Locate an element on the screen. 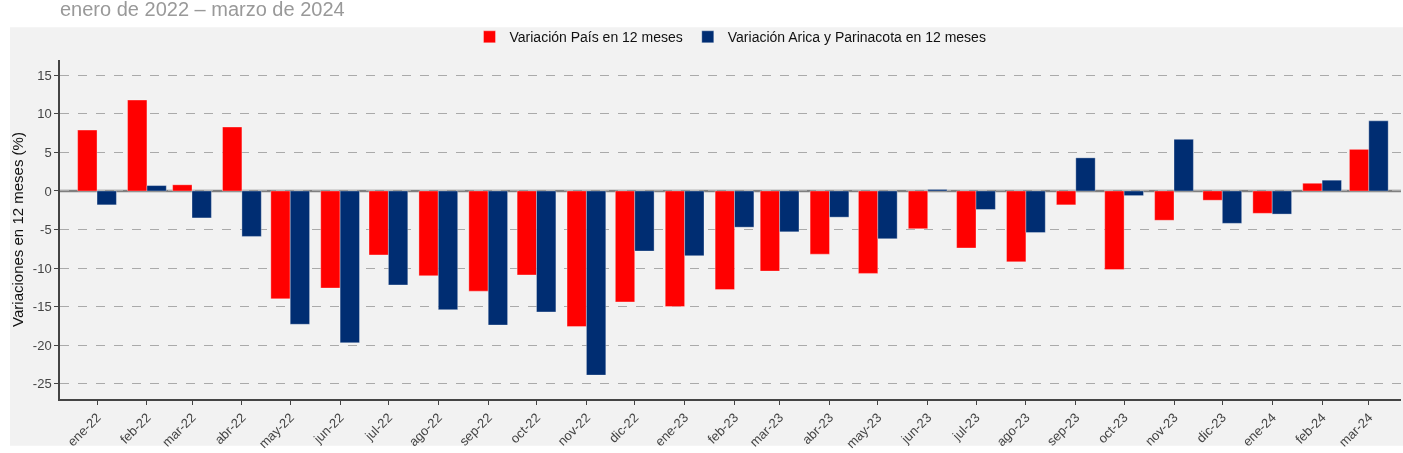 This screenshot has height=453, width=1403. y-tick-label: 0 is located at coordinates (48, 191).